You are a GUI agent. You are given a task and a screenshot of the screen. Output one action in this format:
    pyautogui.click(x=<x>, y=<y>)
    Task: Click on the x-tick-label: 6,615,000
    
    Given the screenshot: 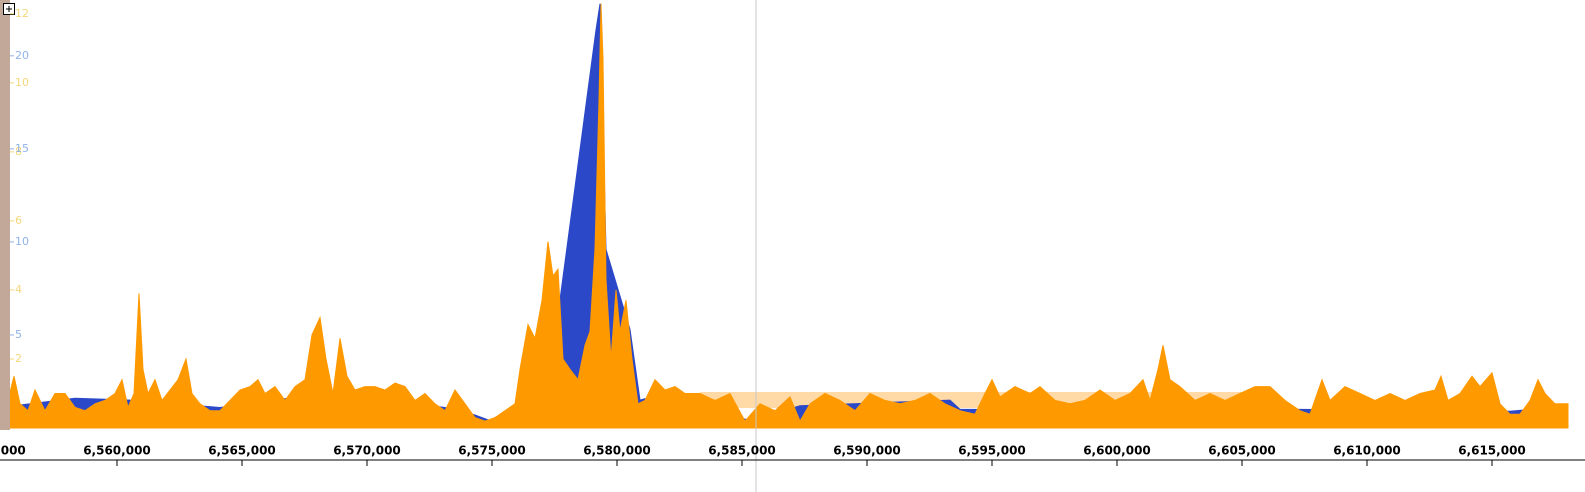 What is the action you would take?
    pyautogui.click(x=1492, y=451)
    